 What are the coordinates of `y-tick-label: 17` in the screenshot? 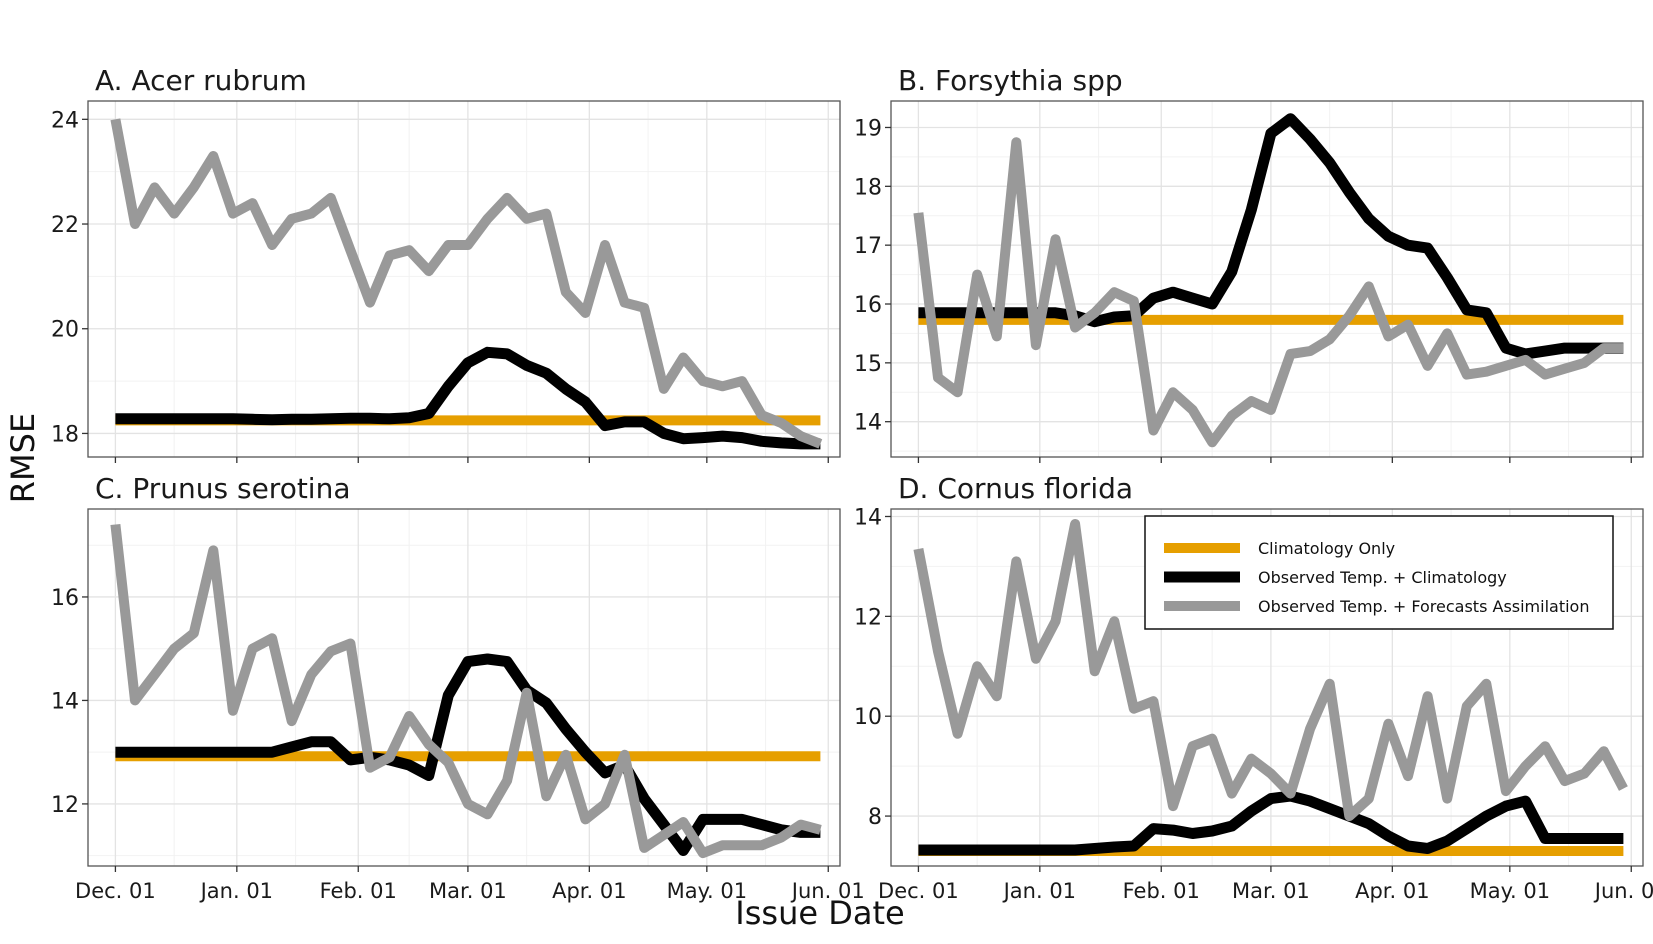 It's located at (868, 246).